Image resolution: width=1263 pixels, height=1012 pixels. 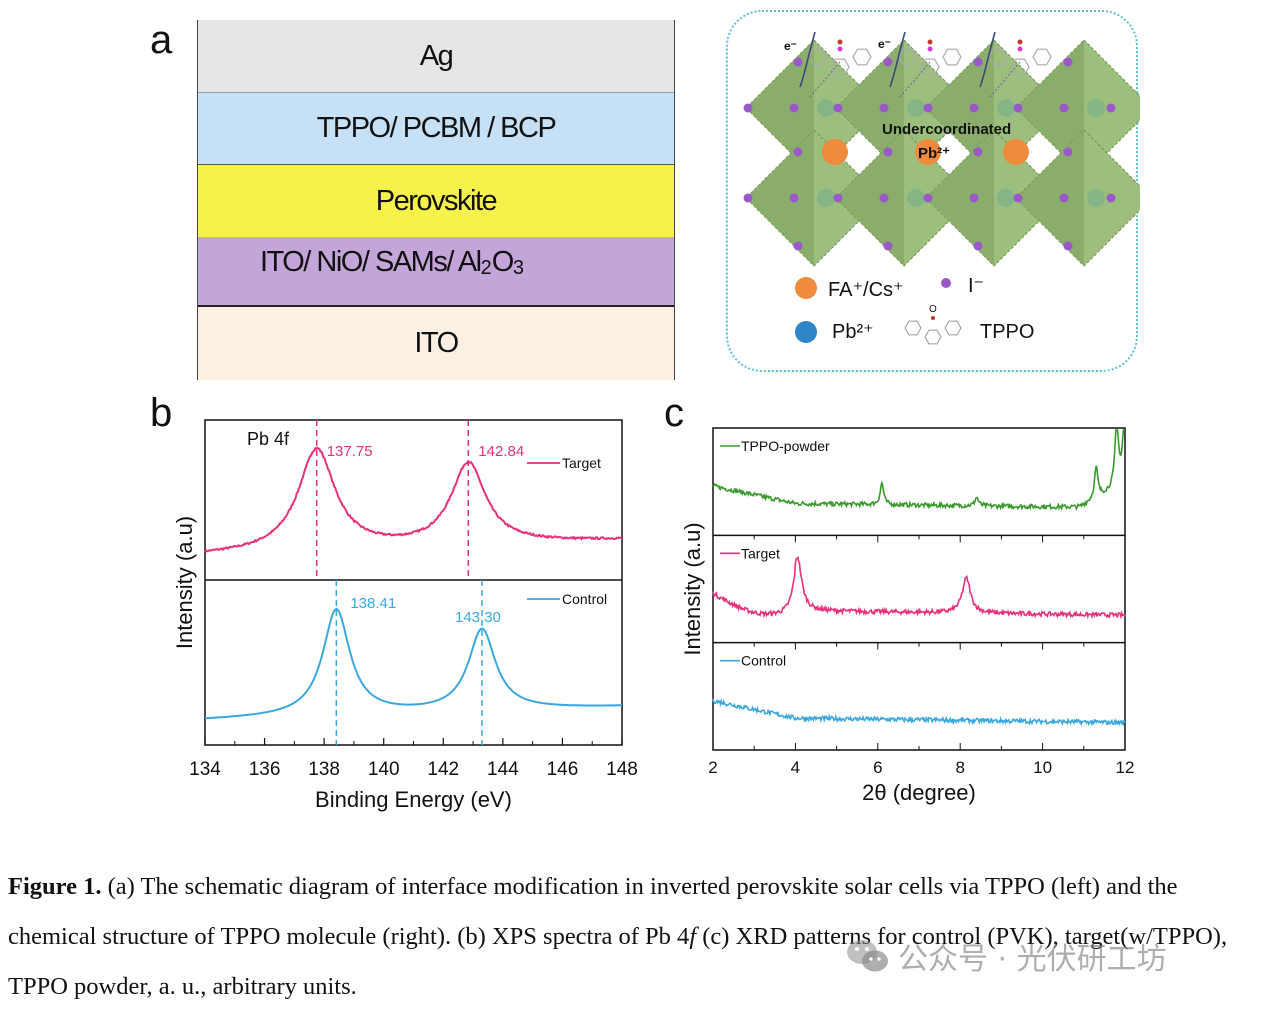 I want to click on layer-htl: ITO/ NiO/ SAMs/ Al2O3, so click(x=436, y=272).